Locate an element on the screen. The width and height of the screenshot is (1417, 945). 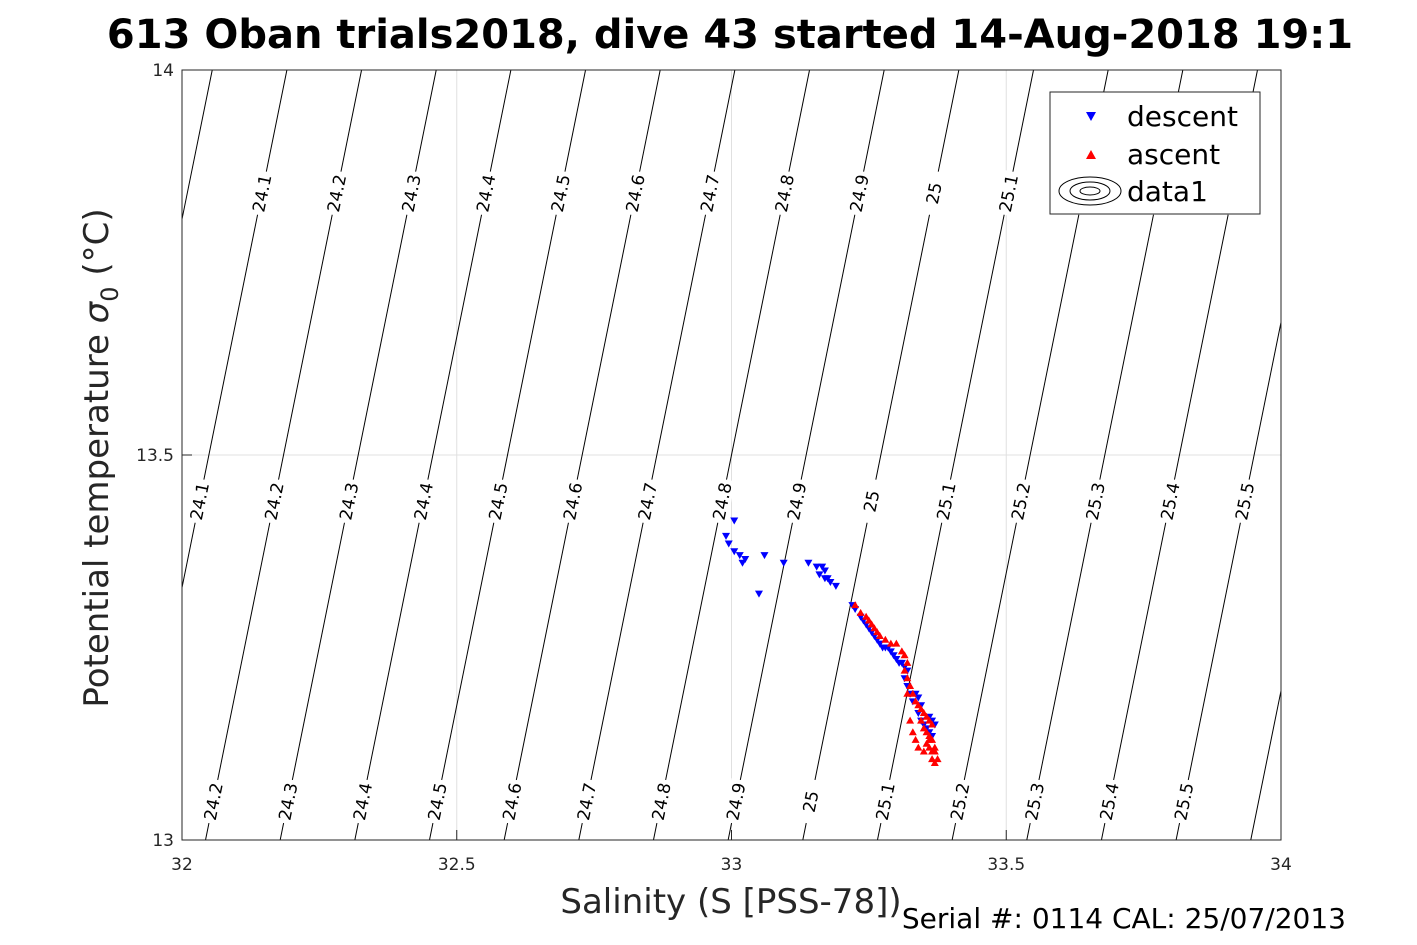
y-tick-label: 13.5 is located at coordinates (155, 456).